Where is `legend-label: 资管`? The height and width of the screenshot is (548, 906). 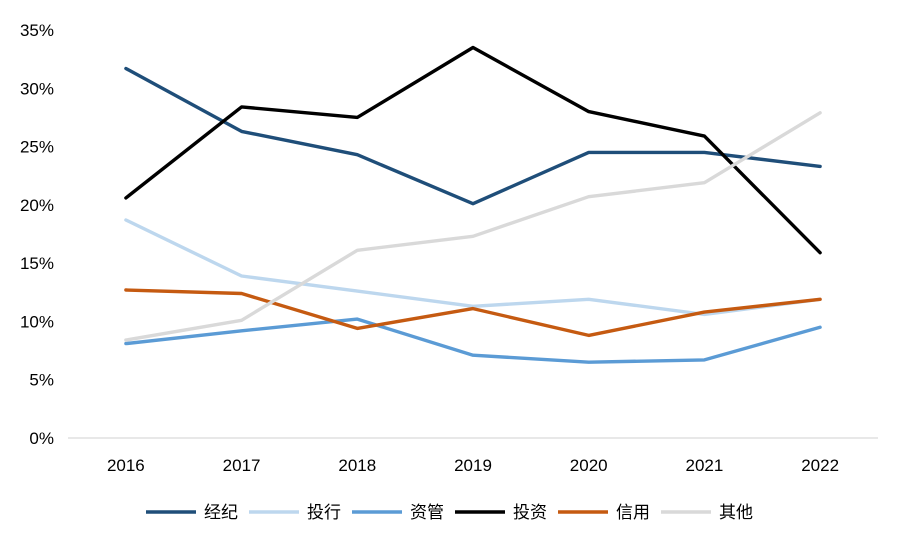
legend-label: 资管 is located at coordinates (427, 513).